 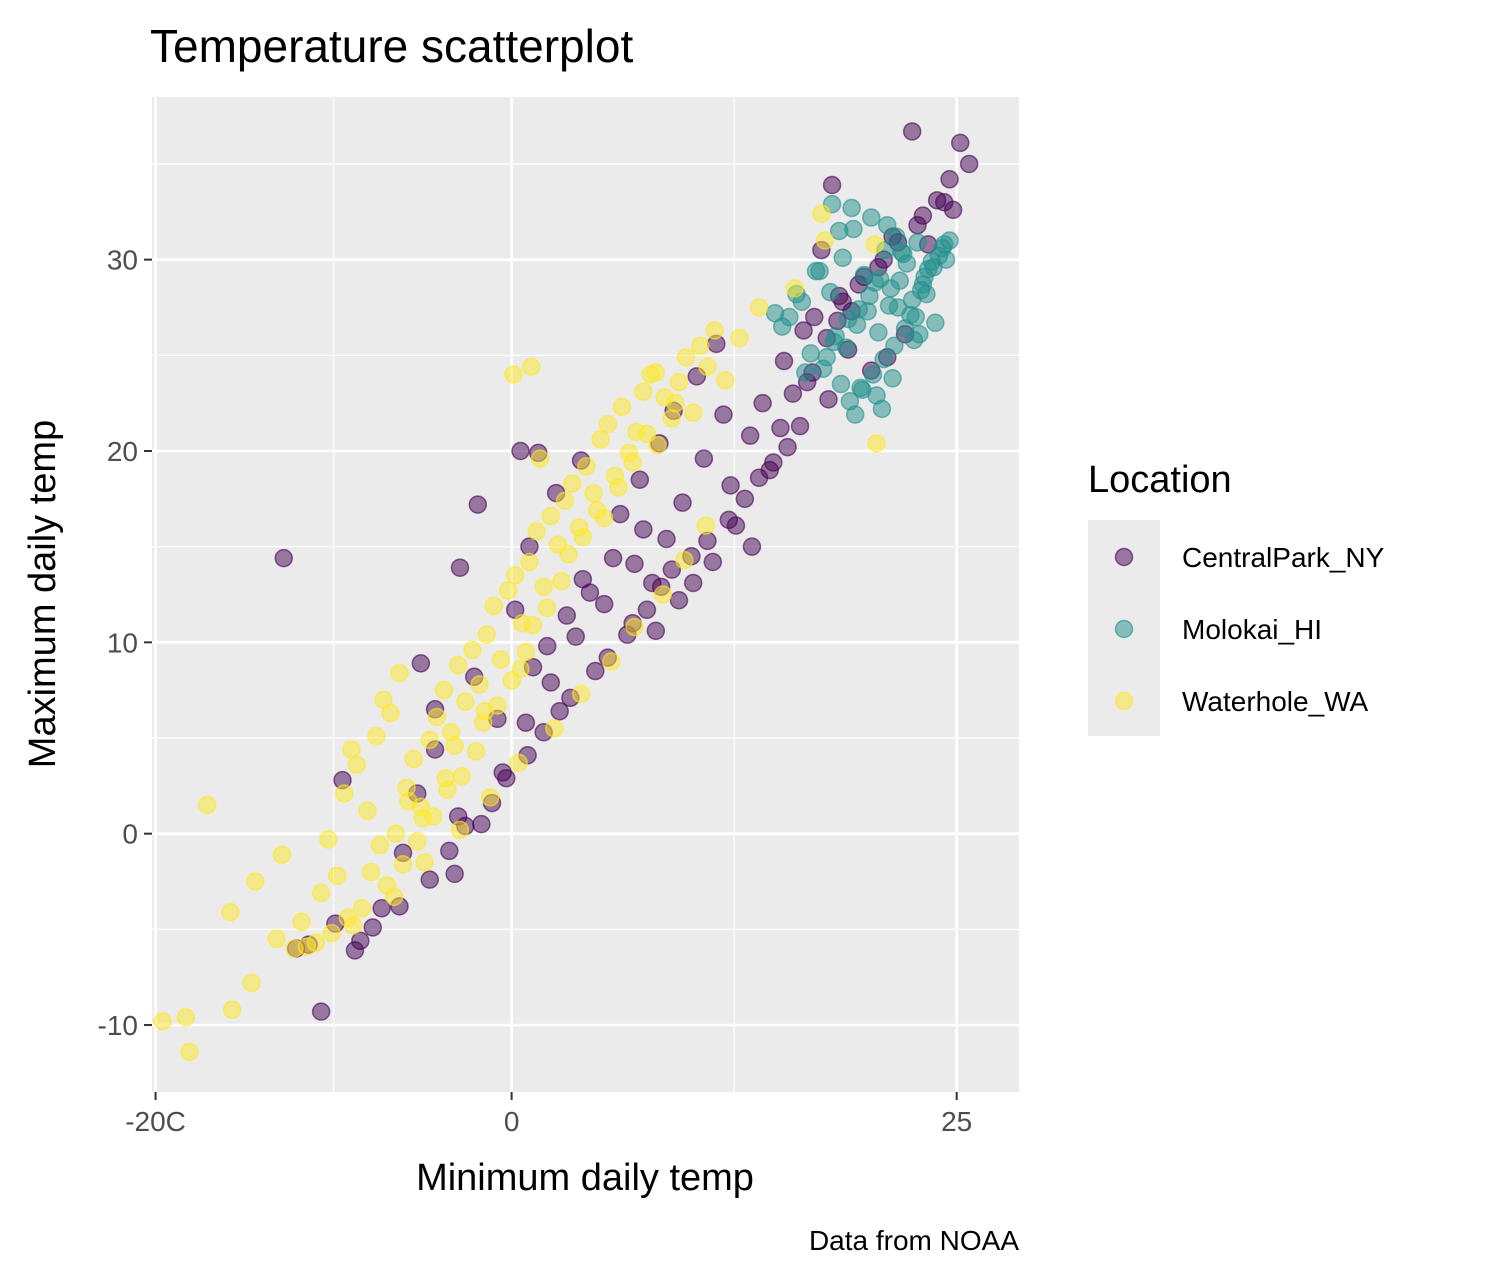 What do you see at coordinates (122, 260) in the screenshot?
I see `y-tick-label: 30` at bounding box center [122, 260].